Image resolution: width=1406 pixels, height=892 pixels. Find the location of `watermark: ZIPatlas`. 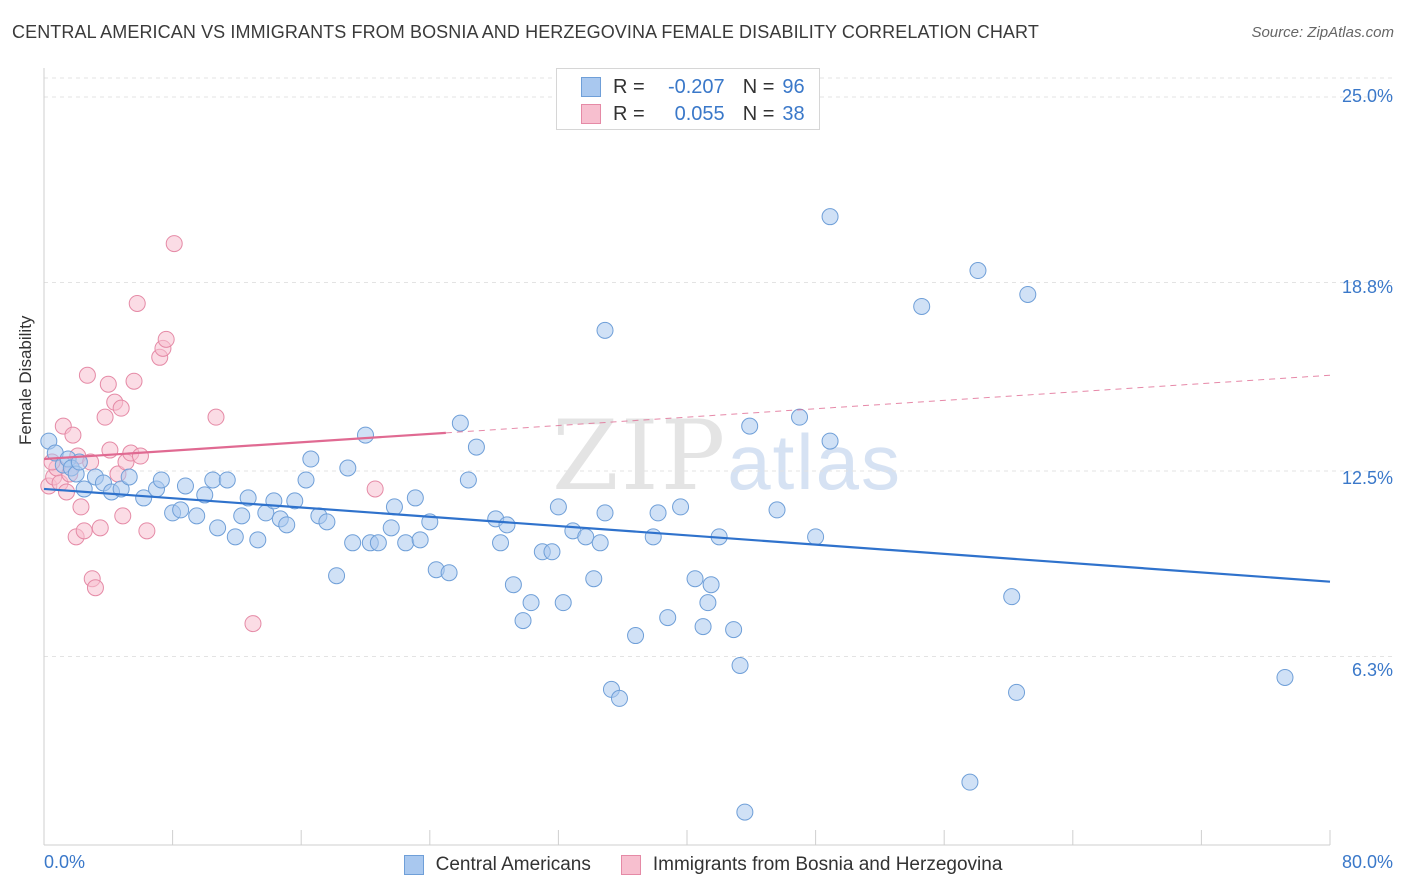

watermark: ZIPatlas is located at coordinates (727, 456).